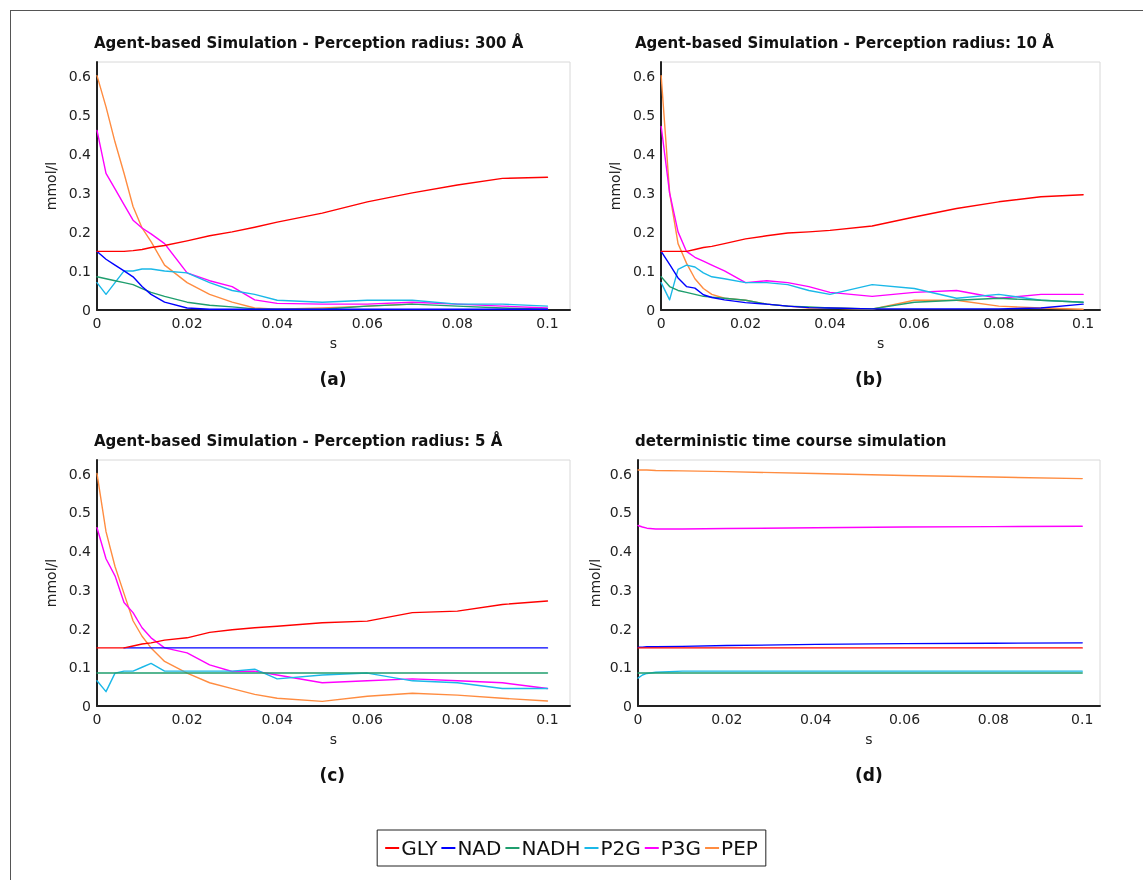  Describe the element at coordinates (681, 848) in the screenshot. I see `legend-label: P3G` at that location.